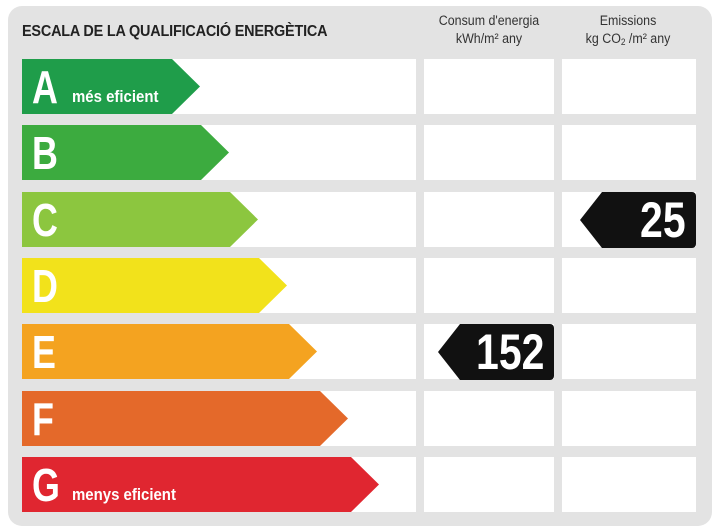 The image size is (720, 532). I want to click on rating-arrow-f: F, so click(185, 418).